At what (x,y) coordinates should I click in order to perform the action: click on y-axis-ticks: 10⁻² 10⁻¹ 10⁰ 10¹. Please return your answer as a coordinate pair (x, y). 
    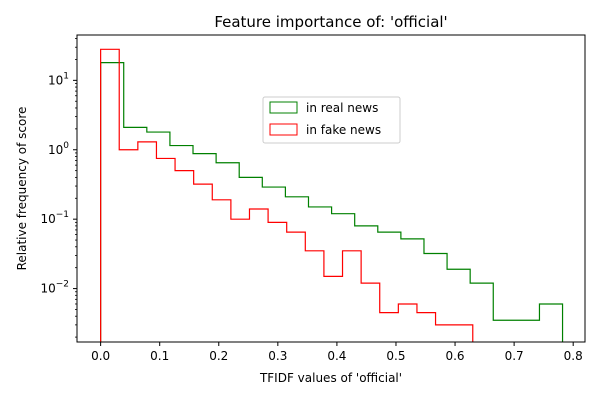
    Looking at the image, I should click on (58, 188).